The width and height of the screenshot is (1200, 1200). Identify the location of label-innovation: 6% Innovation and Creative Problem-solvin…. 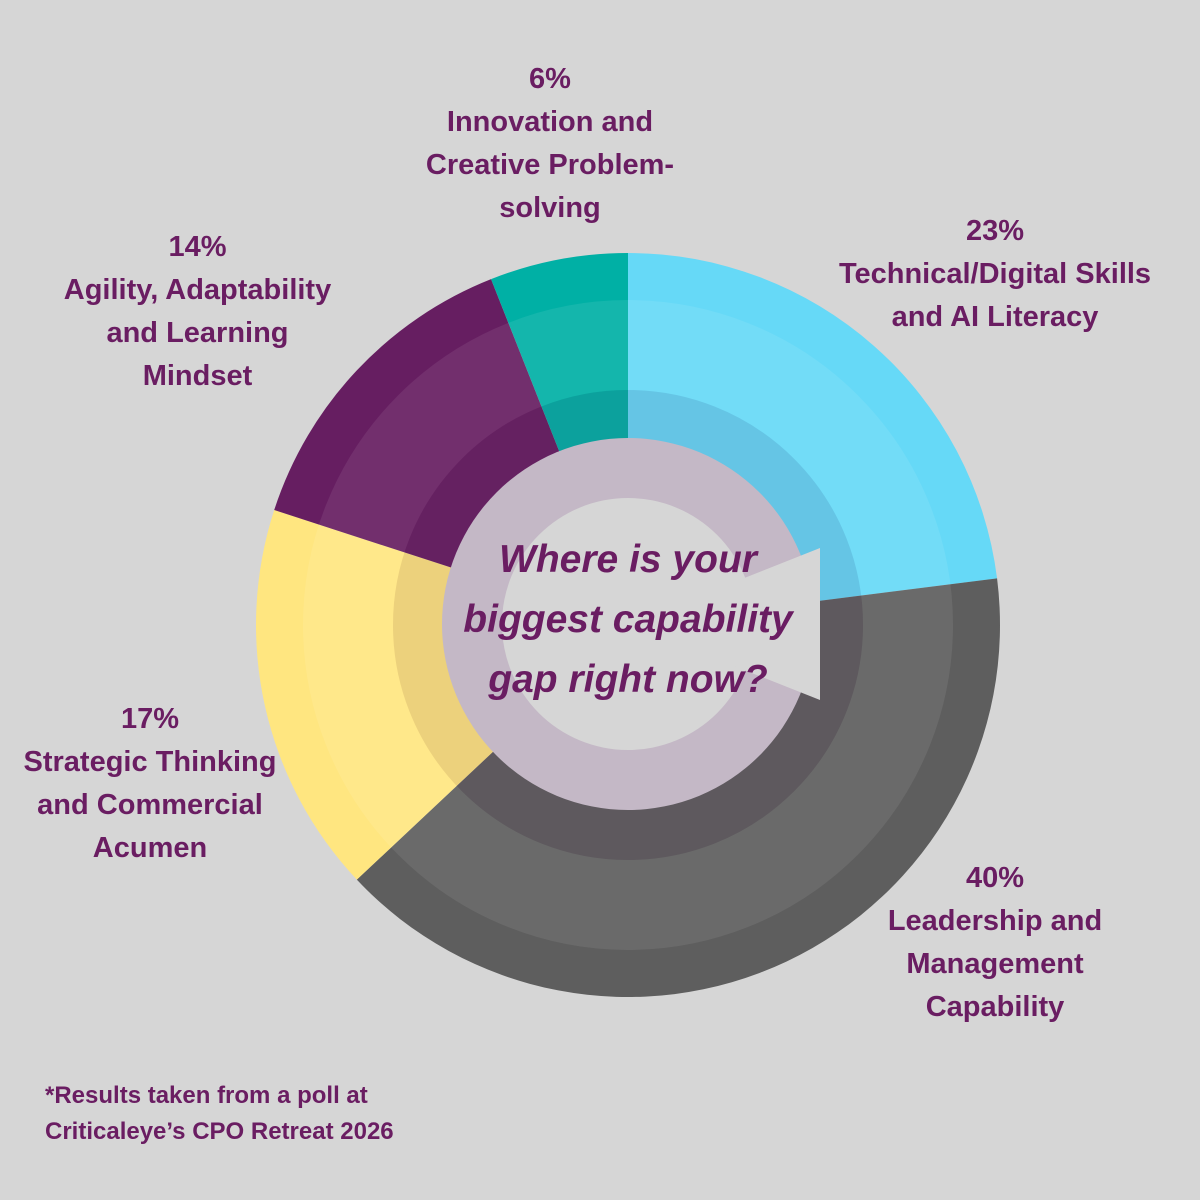
(550, 143).